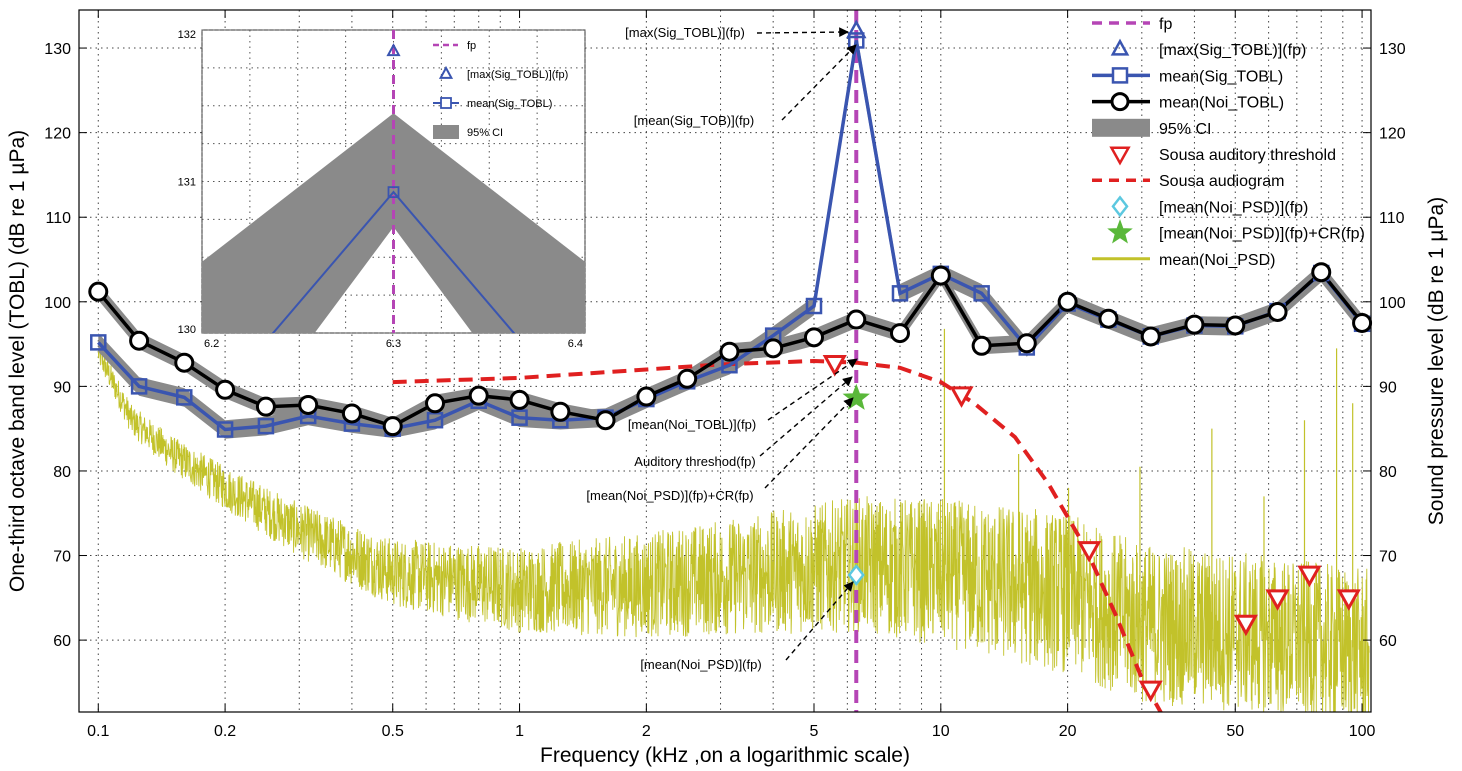 This screenshot has width=1462, height=771. I want to click on y-tick-label-left: 130, so click(57, 49).